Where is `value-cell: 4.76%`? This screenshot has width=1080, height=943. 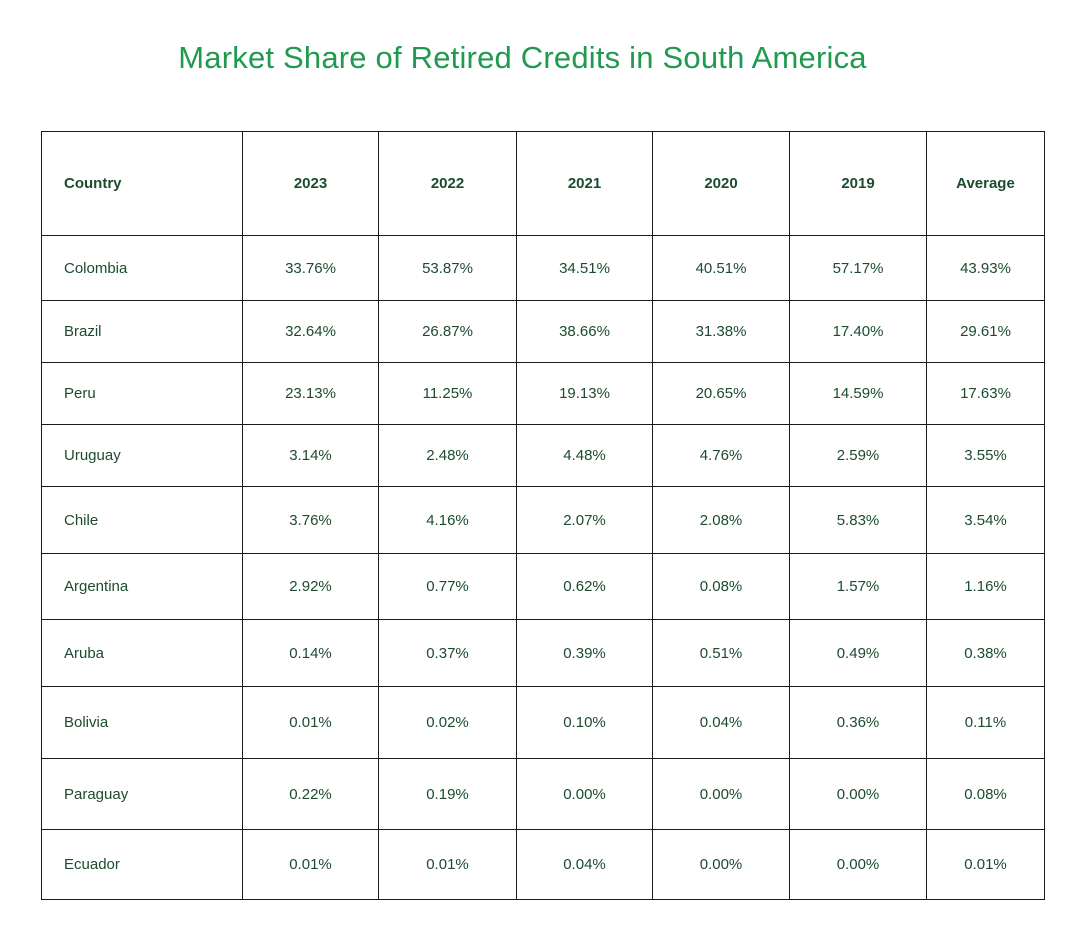 value-cell: 4.76% is located at coordinates (721, 455).